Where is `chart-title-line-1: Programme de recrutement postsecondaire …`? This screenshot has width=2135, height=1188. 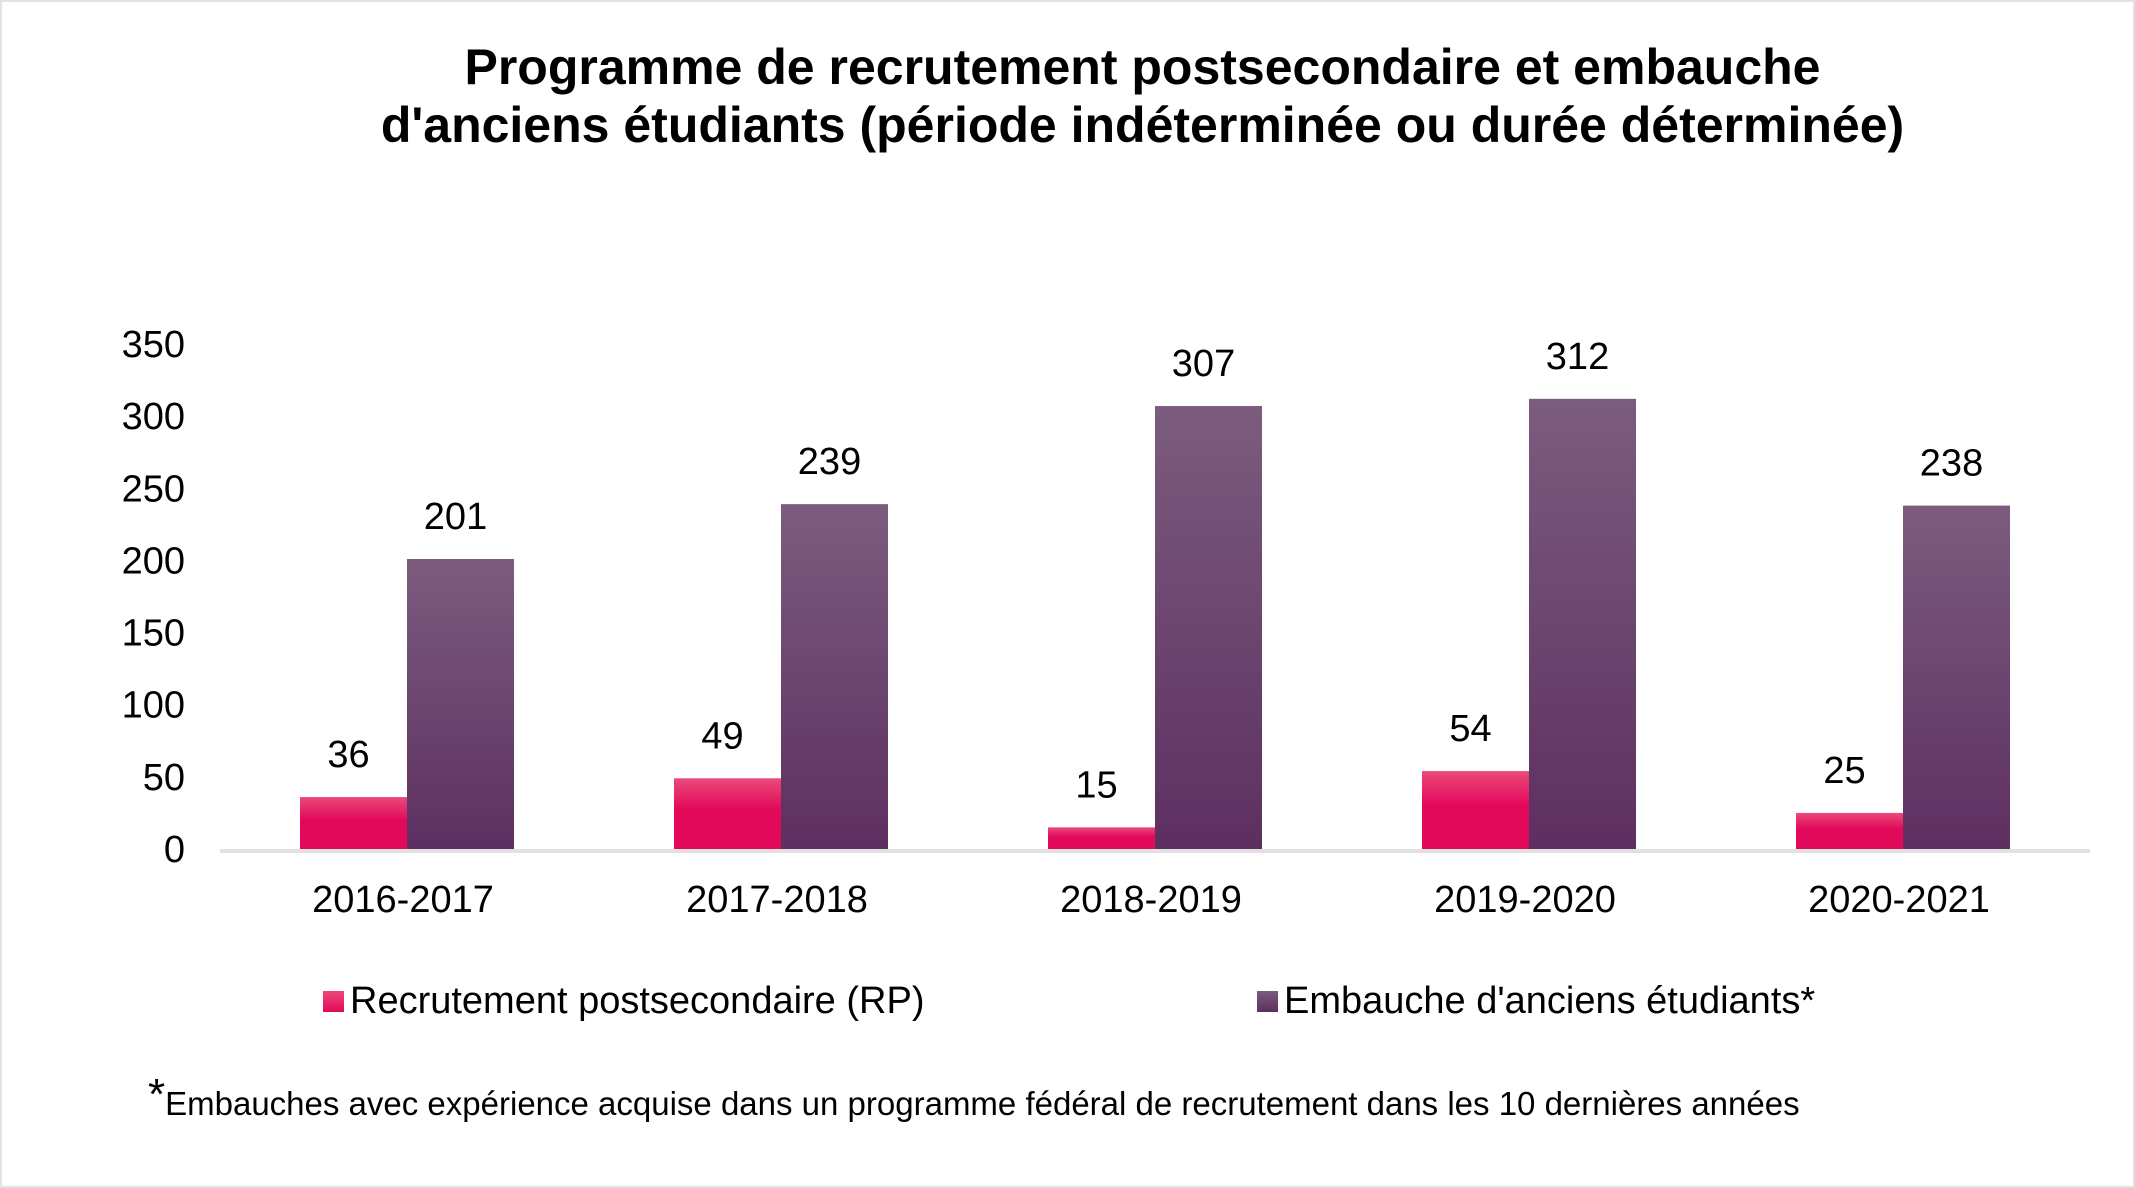 chart-title-line-1: Programme de recrutement postsecondaire … is located at coordinates (1142, 67).